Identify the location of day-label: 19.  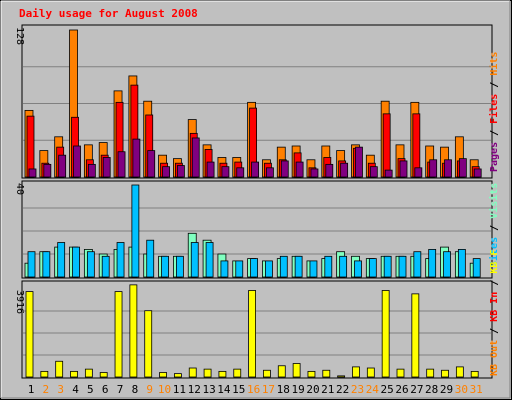
(297, 389).